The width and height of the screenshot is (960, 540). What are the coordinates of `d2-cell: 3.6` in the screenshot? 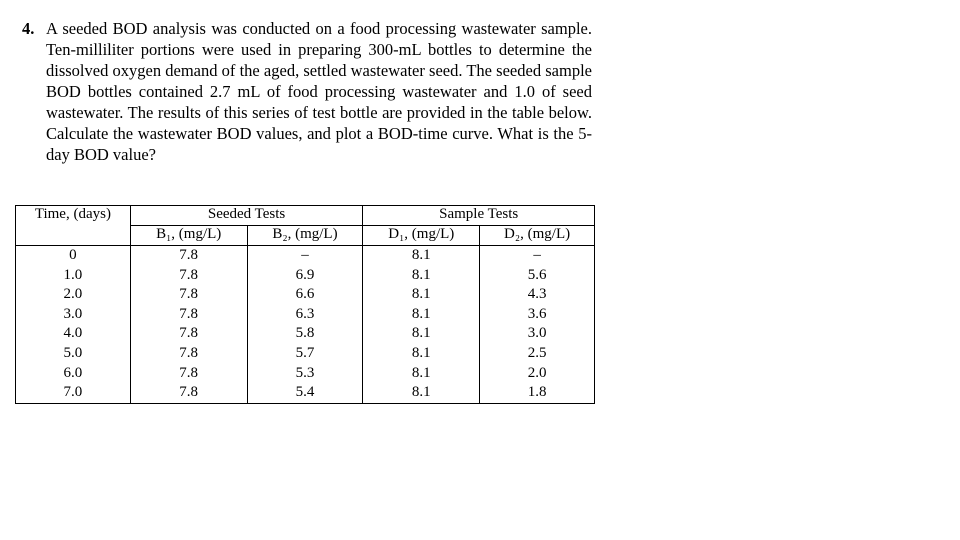 It's located at (537, 313).